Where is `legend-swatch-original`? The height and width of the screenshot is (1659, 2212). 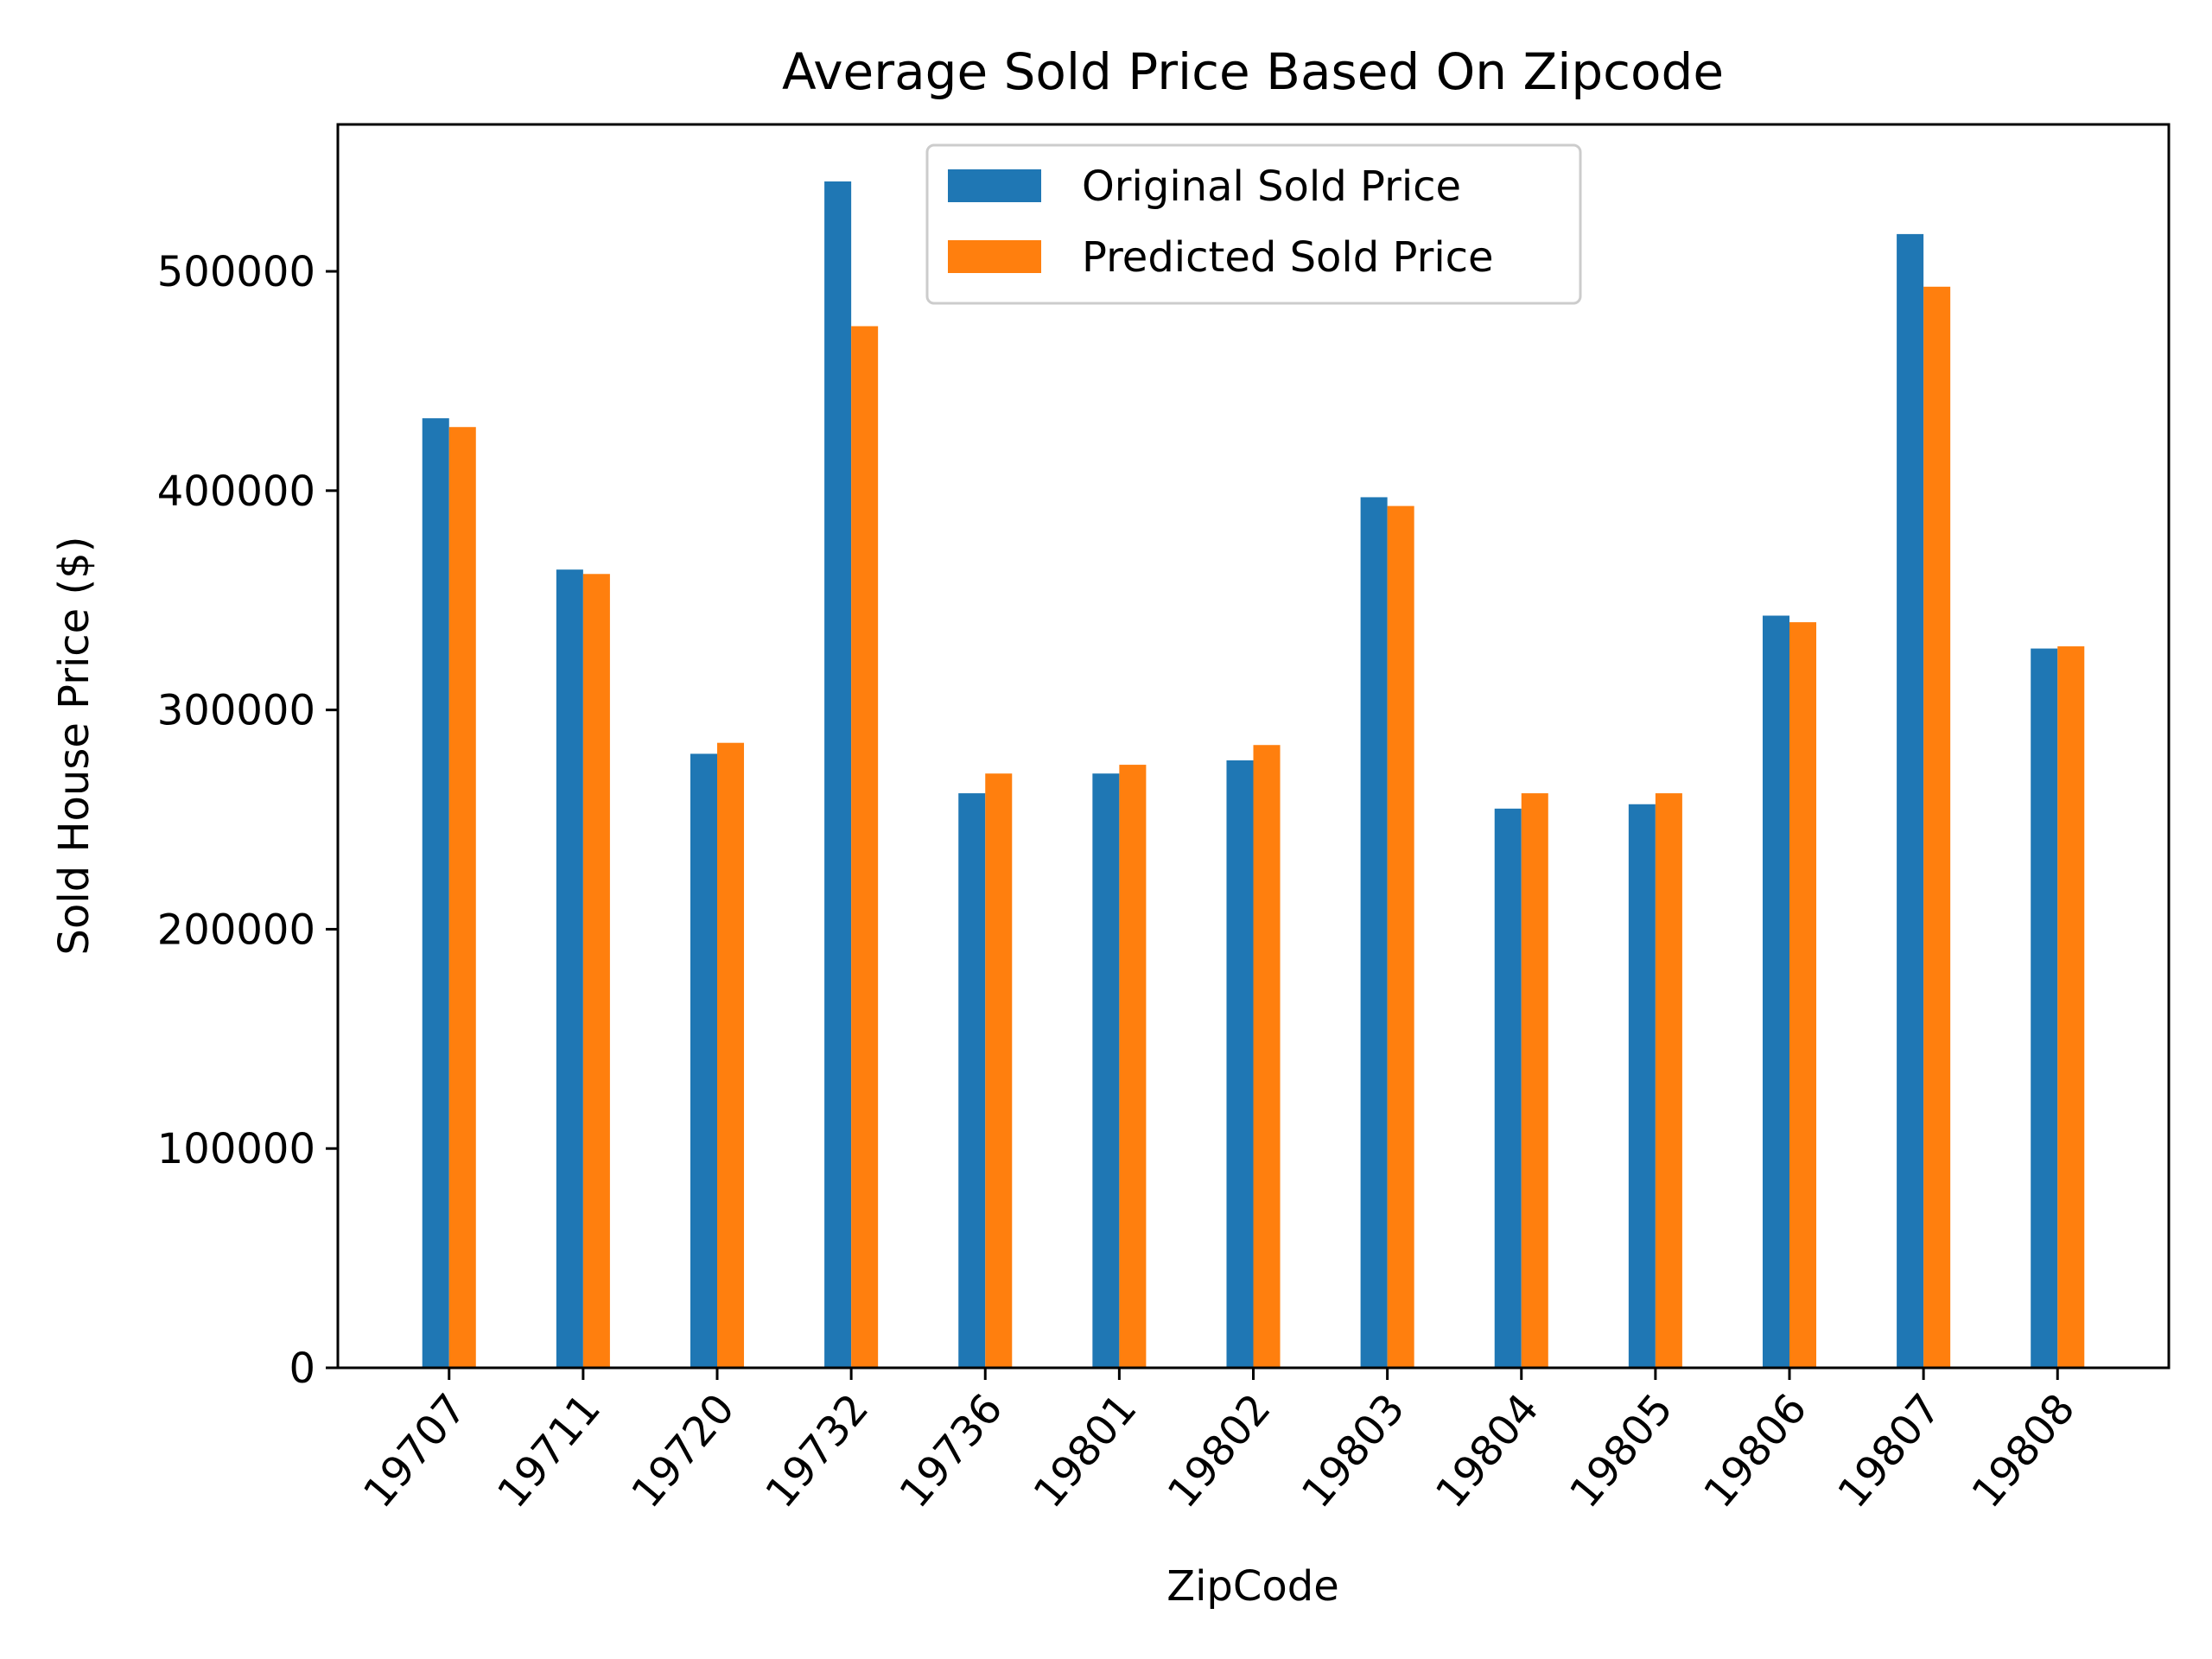
legend-swatch-original is located at coordinates (994, 185).